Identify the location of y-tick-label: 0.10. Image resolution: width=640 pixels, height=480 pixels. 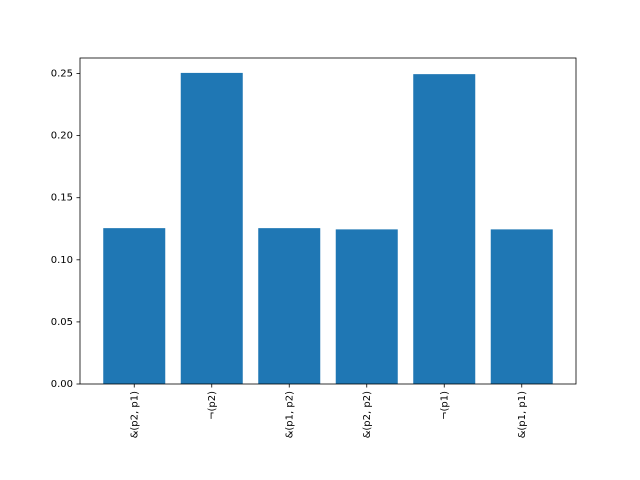
(62, 260).